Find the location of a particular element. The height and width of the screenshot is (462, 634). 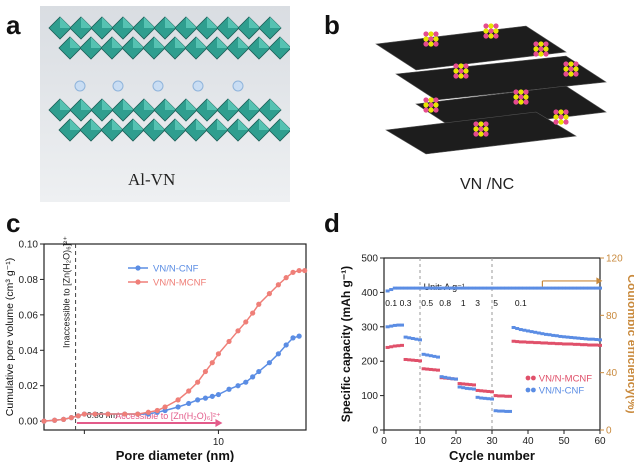

accessible-arrowhead is located at coordinates (219, 423).